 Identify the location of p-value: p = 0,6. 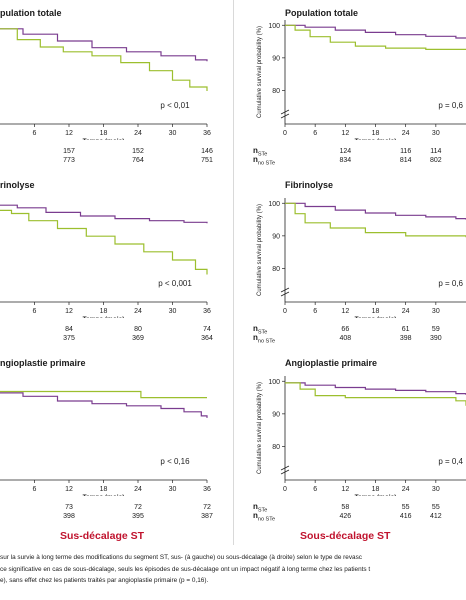
(450, 283).